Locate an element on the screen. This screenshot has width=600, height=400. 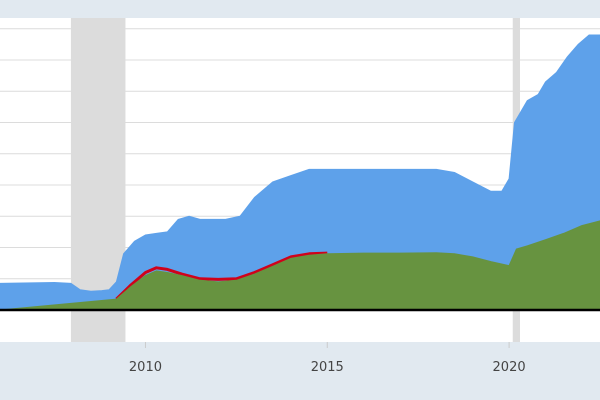
x-tick-label-2: 2020 is located at coordinates (509, 367).